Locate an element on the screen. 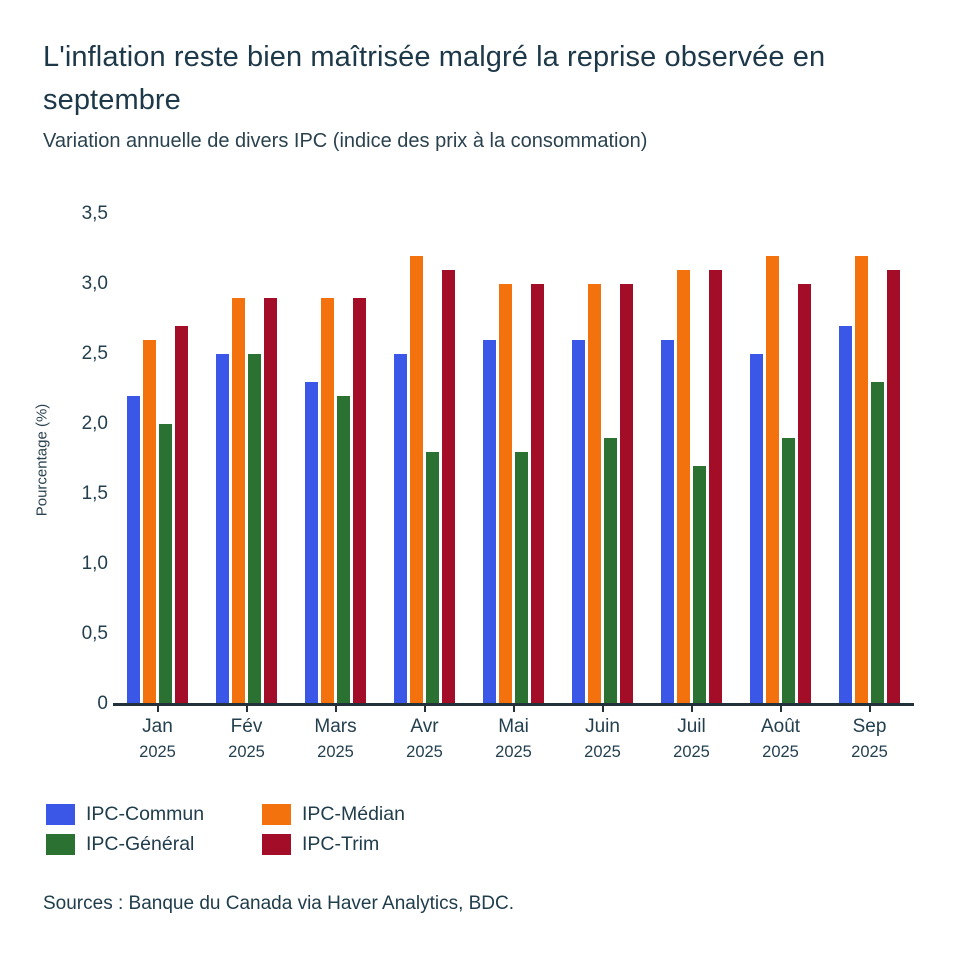 The height and width of the screenshot is (960, 960). legend-label: IPC-Trim is located at coordinates (341, 844).